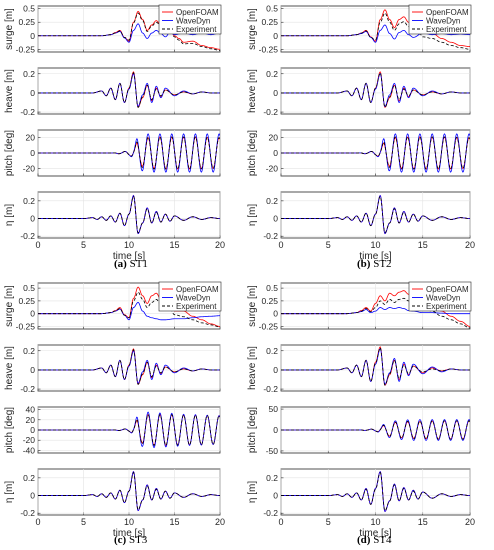 This screenshot has height=550, width=494. I want to click on y-tick-label: 20, so click(274, 138).